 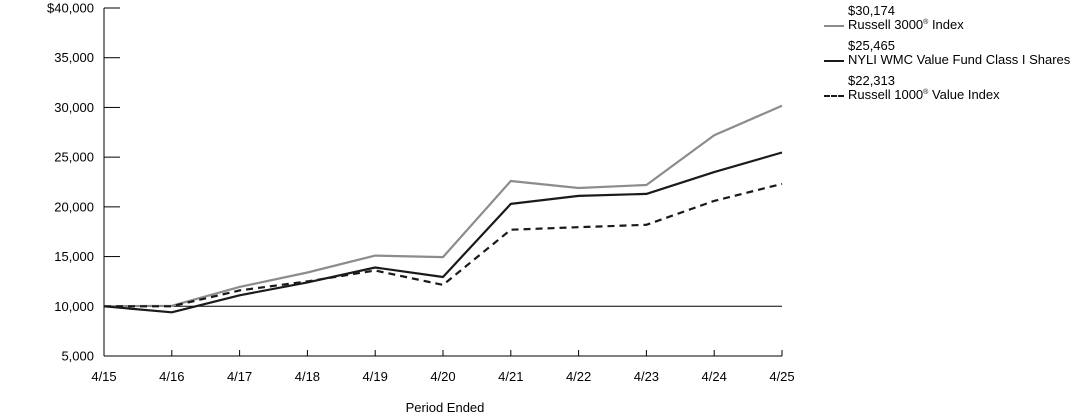 I want to click on x-tick-label: 4/22, so click(x=578, y=376).